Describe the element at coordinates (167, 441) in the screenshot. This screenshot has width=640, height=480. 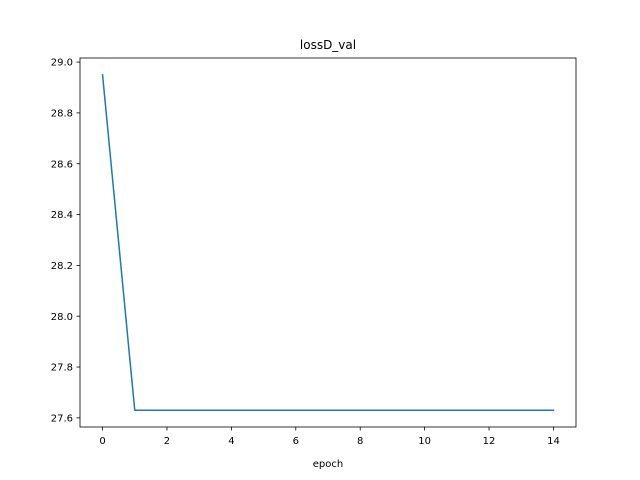
I see `x-tick-label: 2` at that location.